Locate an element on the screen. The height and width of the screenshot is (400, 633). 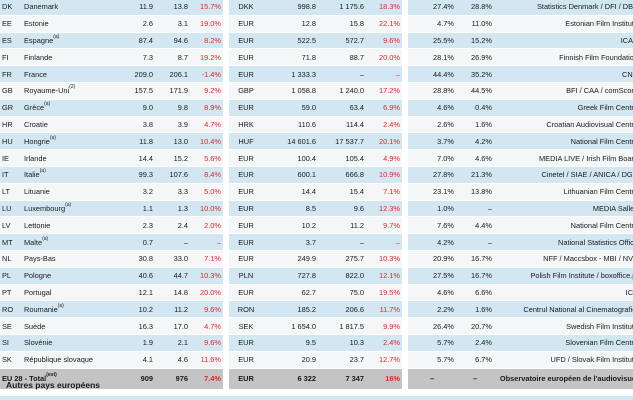
admissions-change: 4.7% is located at coordinates (206, 125).